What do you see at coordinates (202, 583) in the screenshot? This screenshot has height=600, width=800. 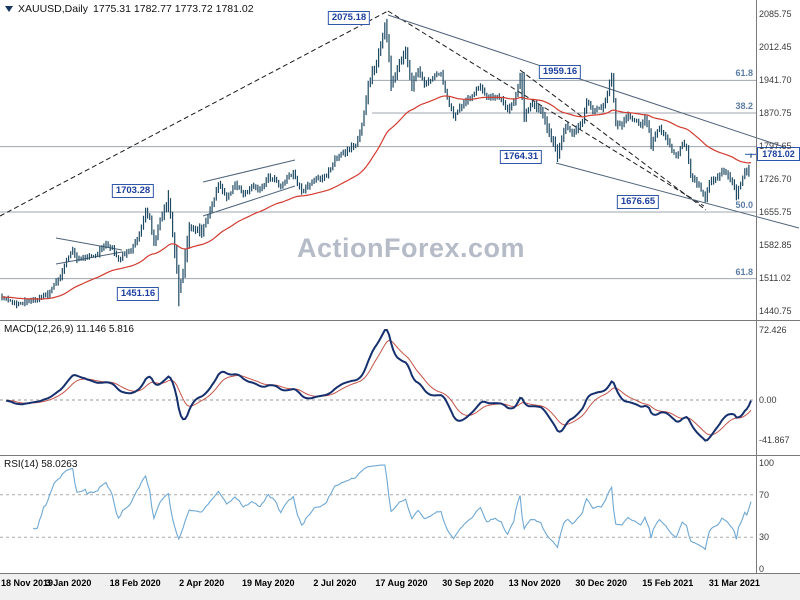 I see `date-axis-label: 2 Apr 2020` at bounding box center [202, 583].